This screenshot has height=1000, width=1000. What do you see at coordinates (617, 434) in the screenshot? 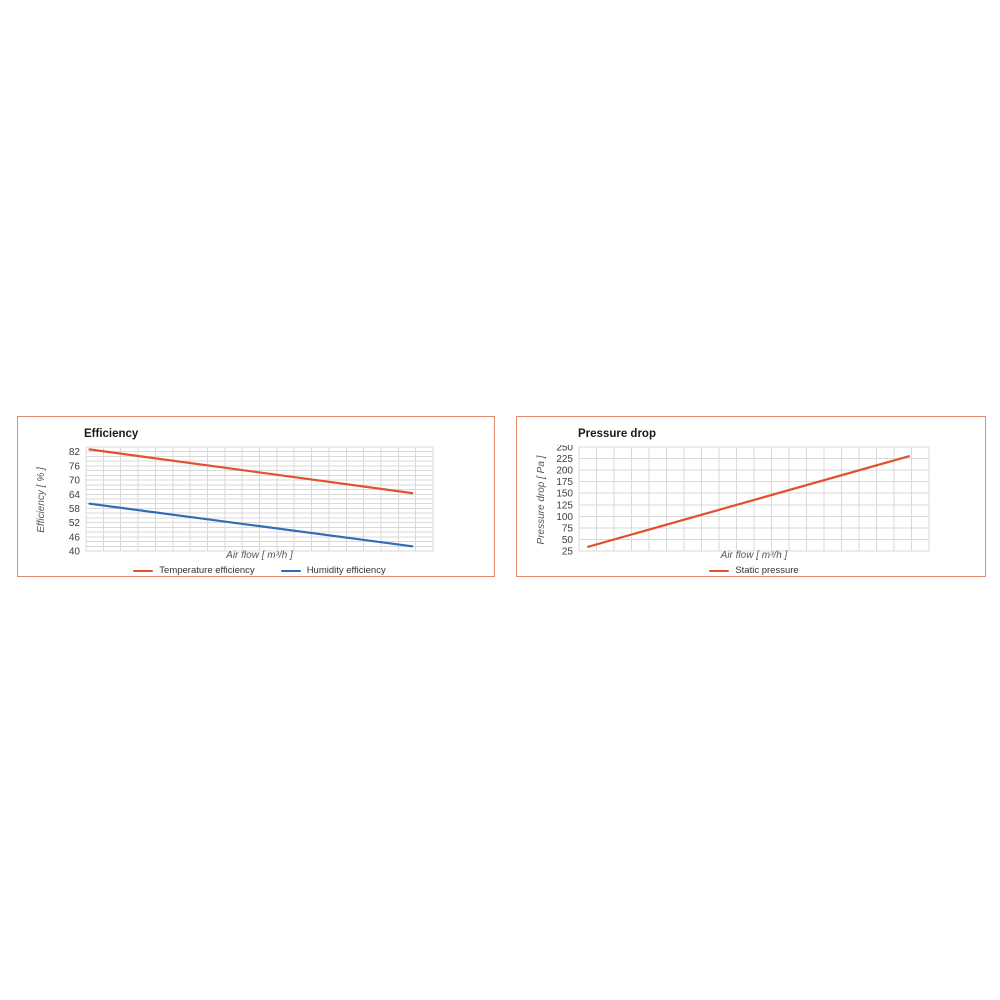
I see `chart-title: Pressure drop` at bounding box center [617, 434].